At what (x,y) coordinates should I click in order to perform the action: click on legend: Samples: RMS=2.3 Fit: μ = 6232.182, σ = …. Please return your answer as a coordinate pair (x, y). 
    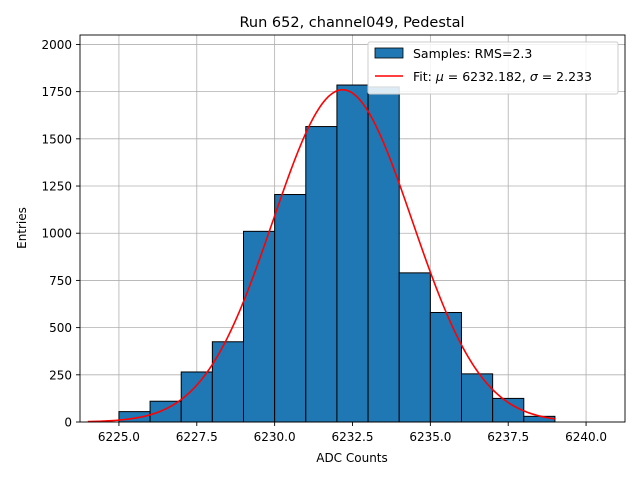
    Looking at the image, I should click on (493, 68).